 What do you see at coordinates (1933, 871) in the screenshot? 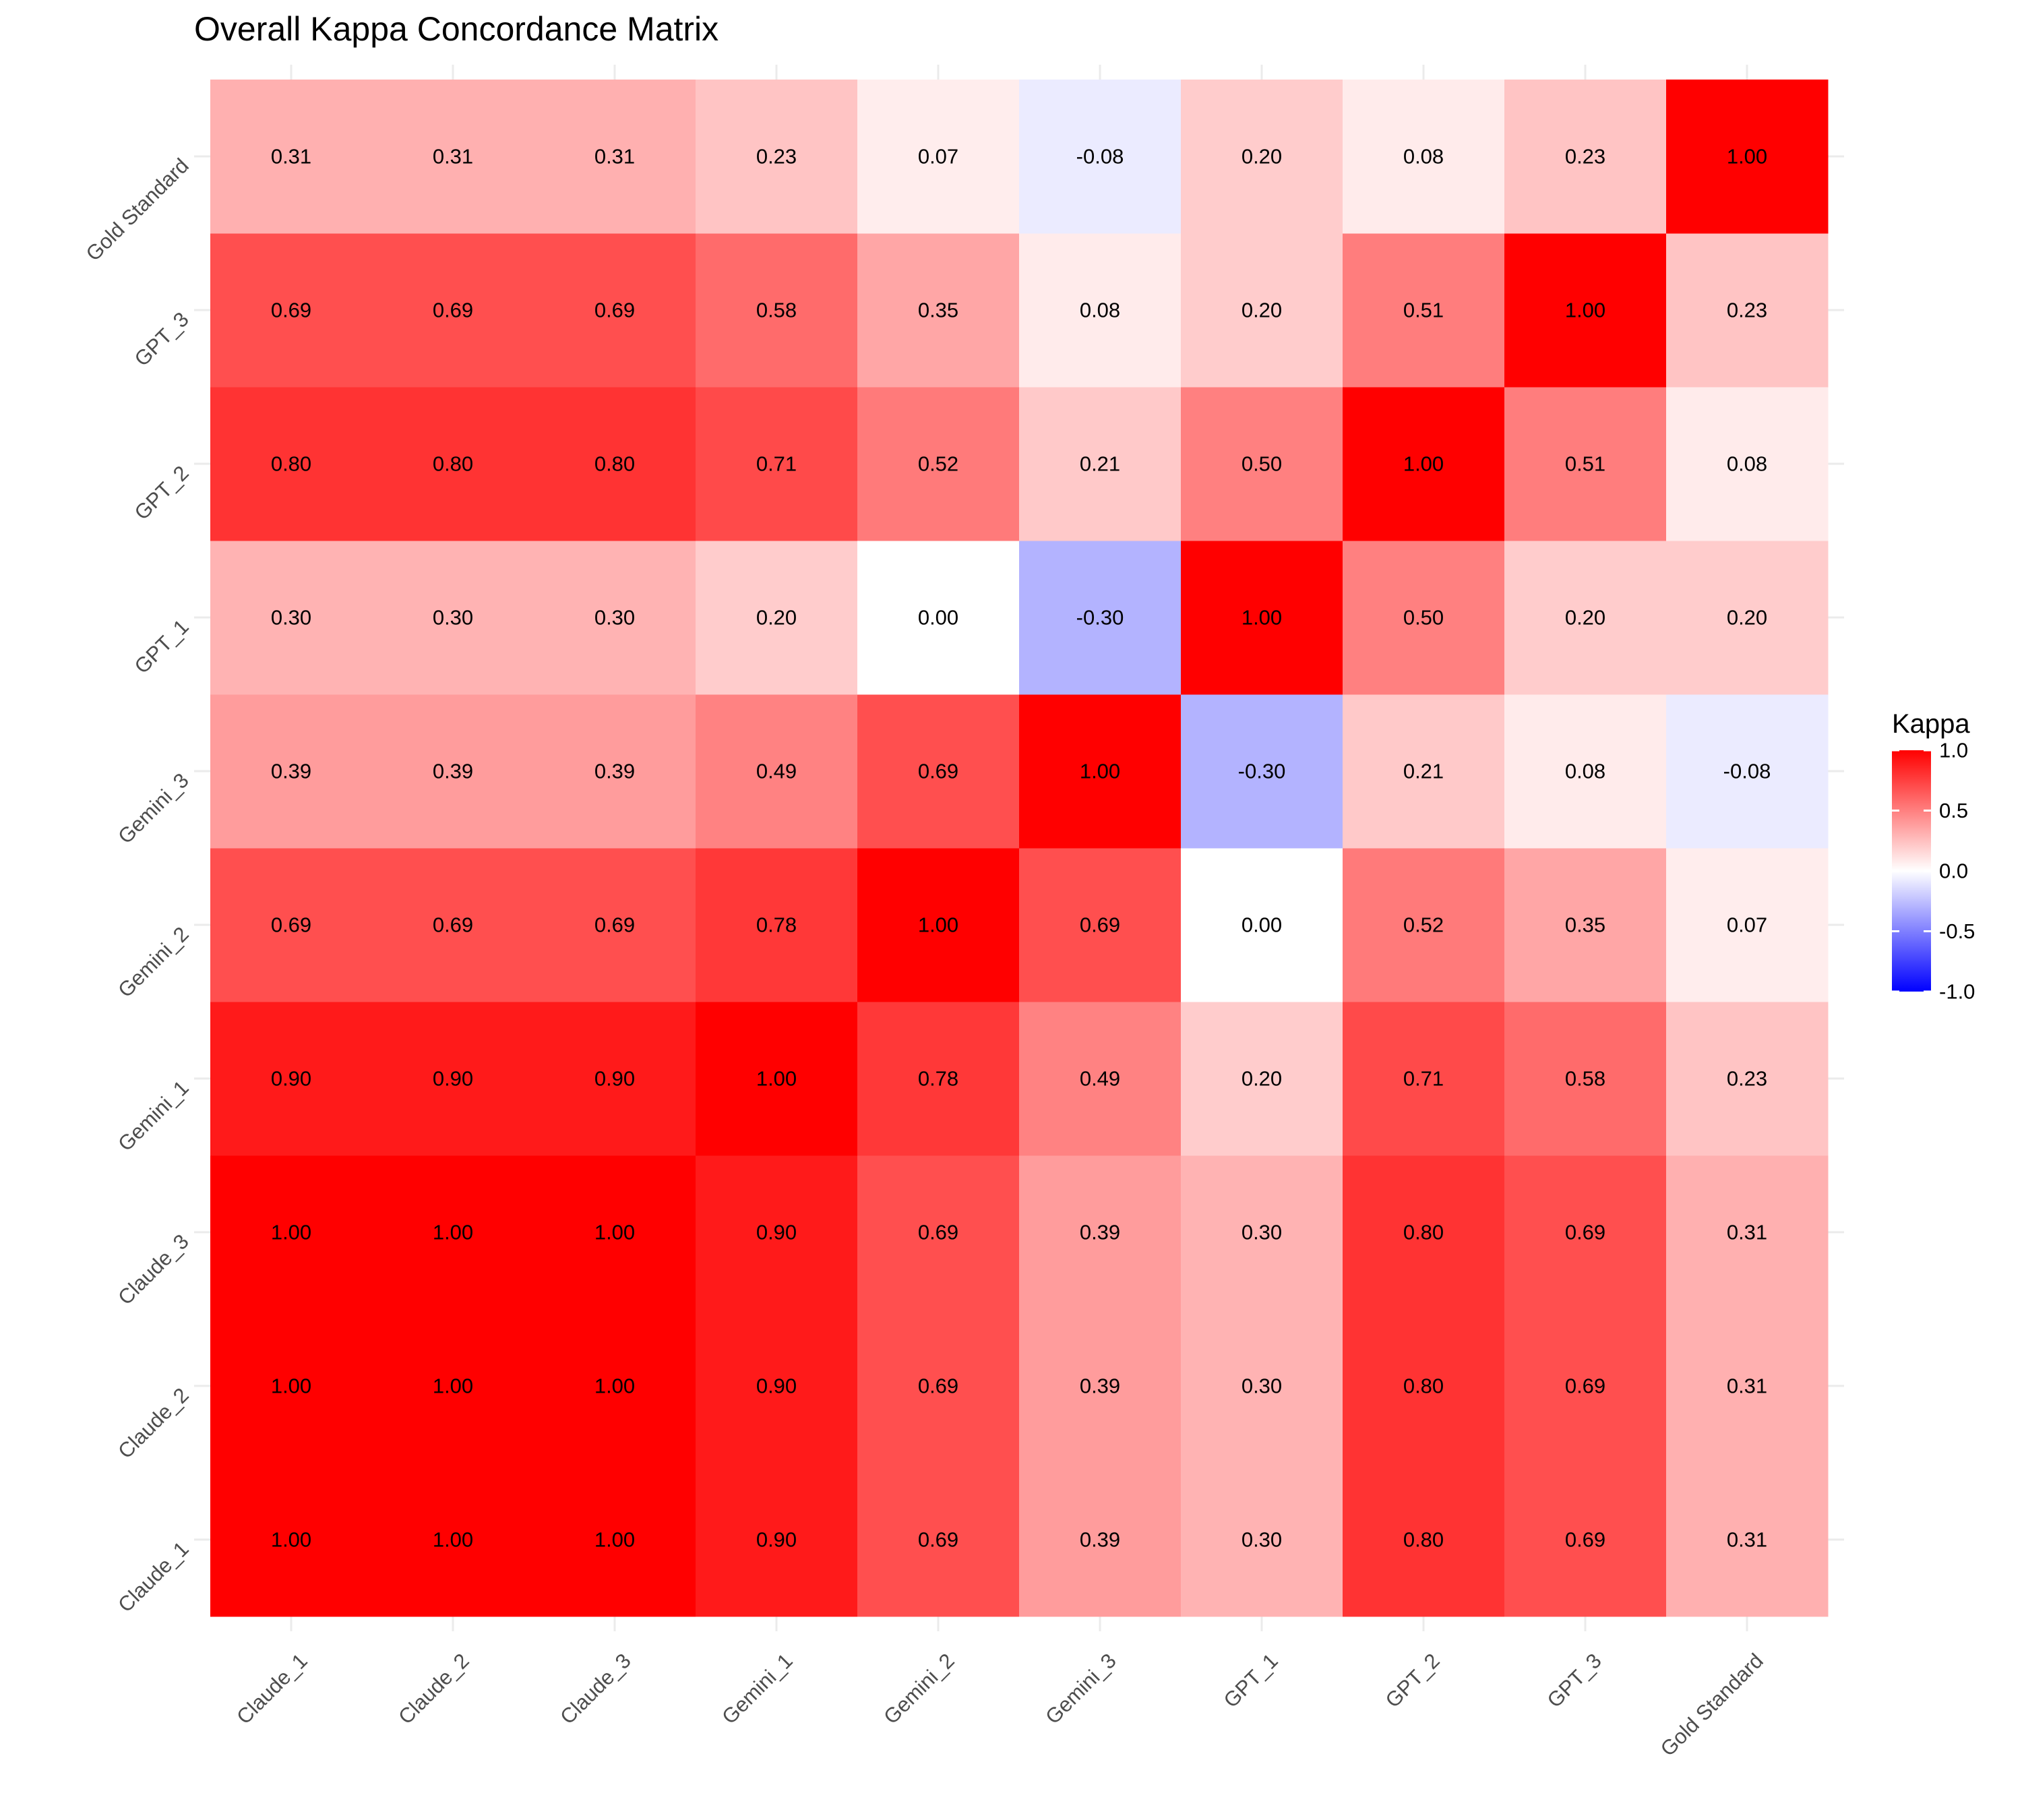
I see `legend-ticks: 1.0 0.5 0.0 -0.5 -1.0` at bounding box center [1933, 871].